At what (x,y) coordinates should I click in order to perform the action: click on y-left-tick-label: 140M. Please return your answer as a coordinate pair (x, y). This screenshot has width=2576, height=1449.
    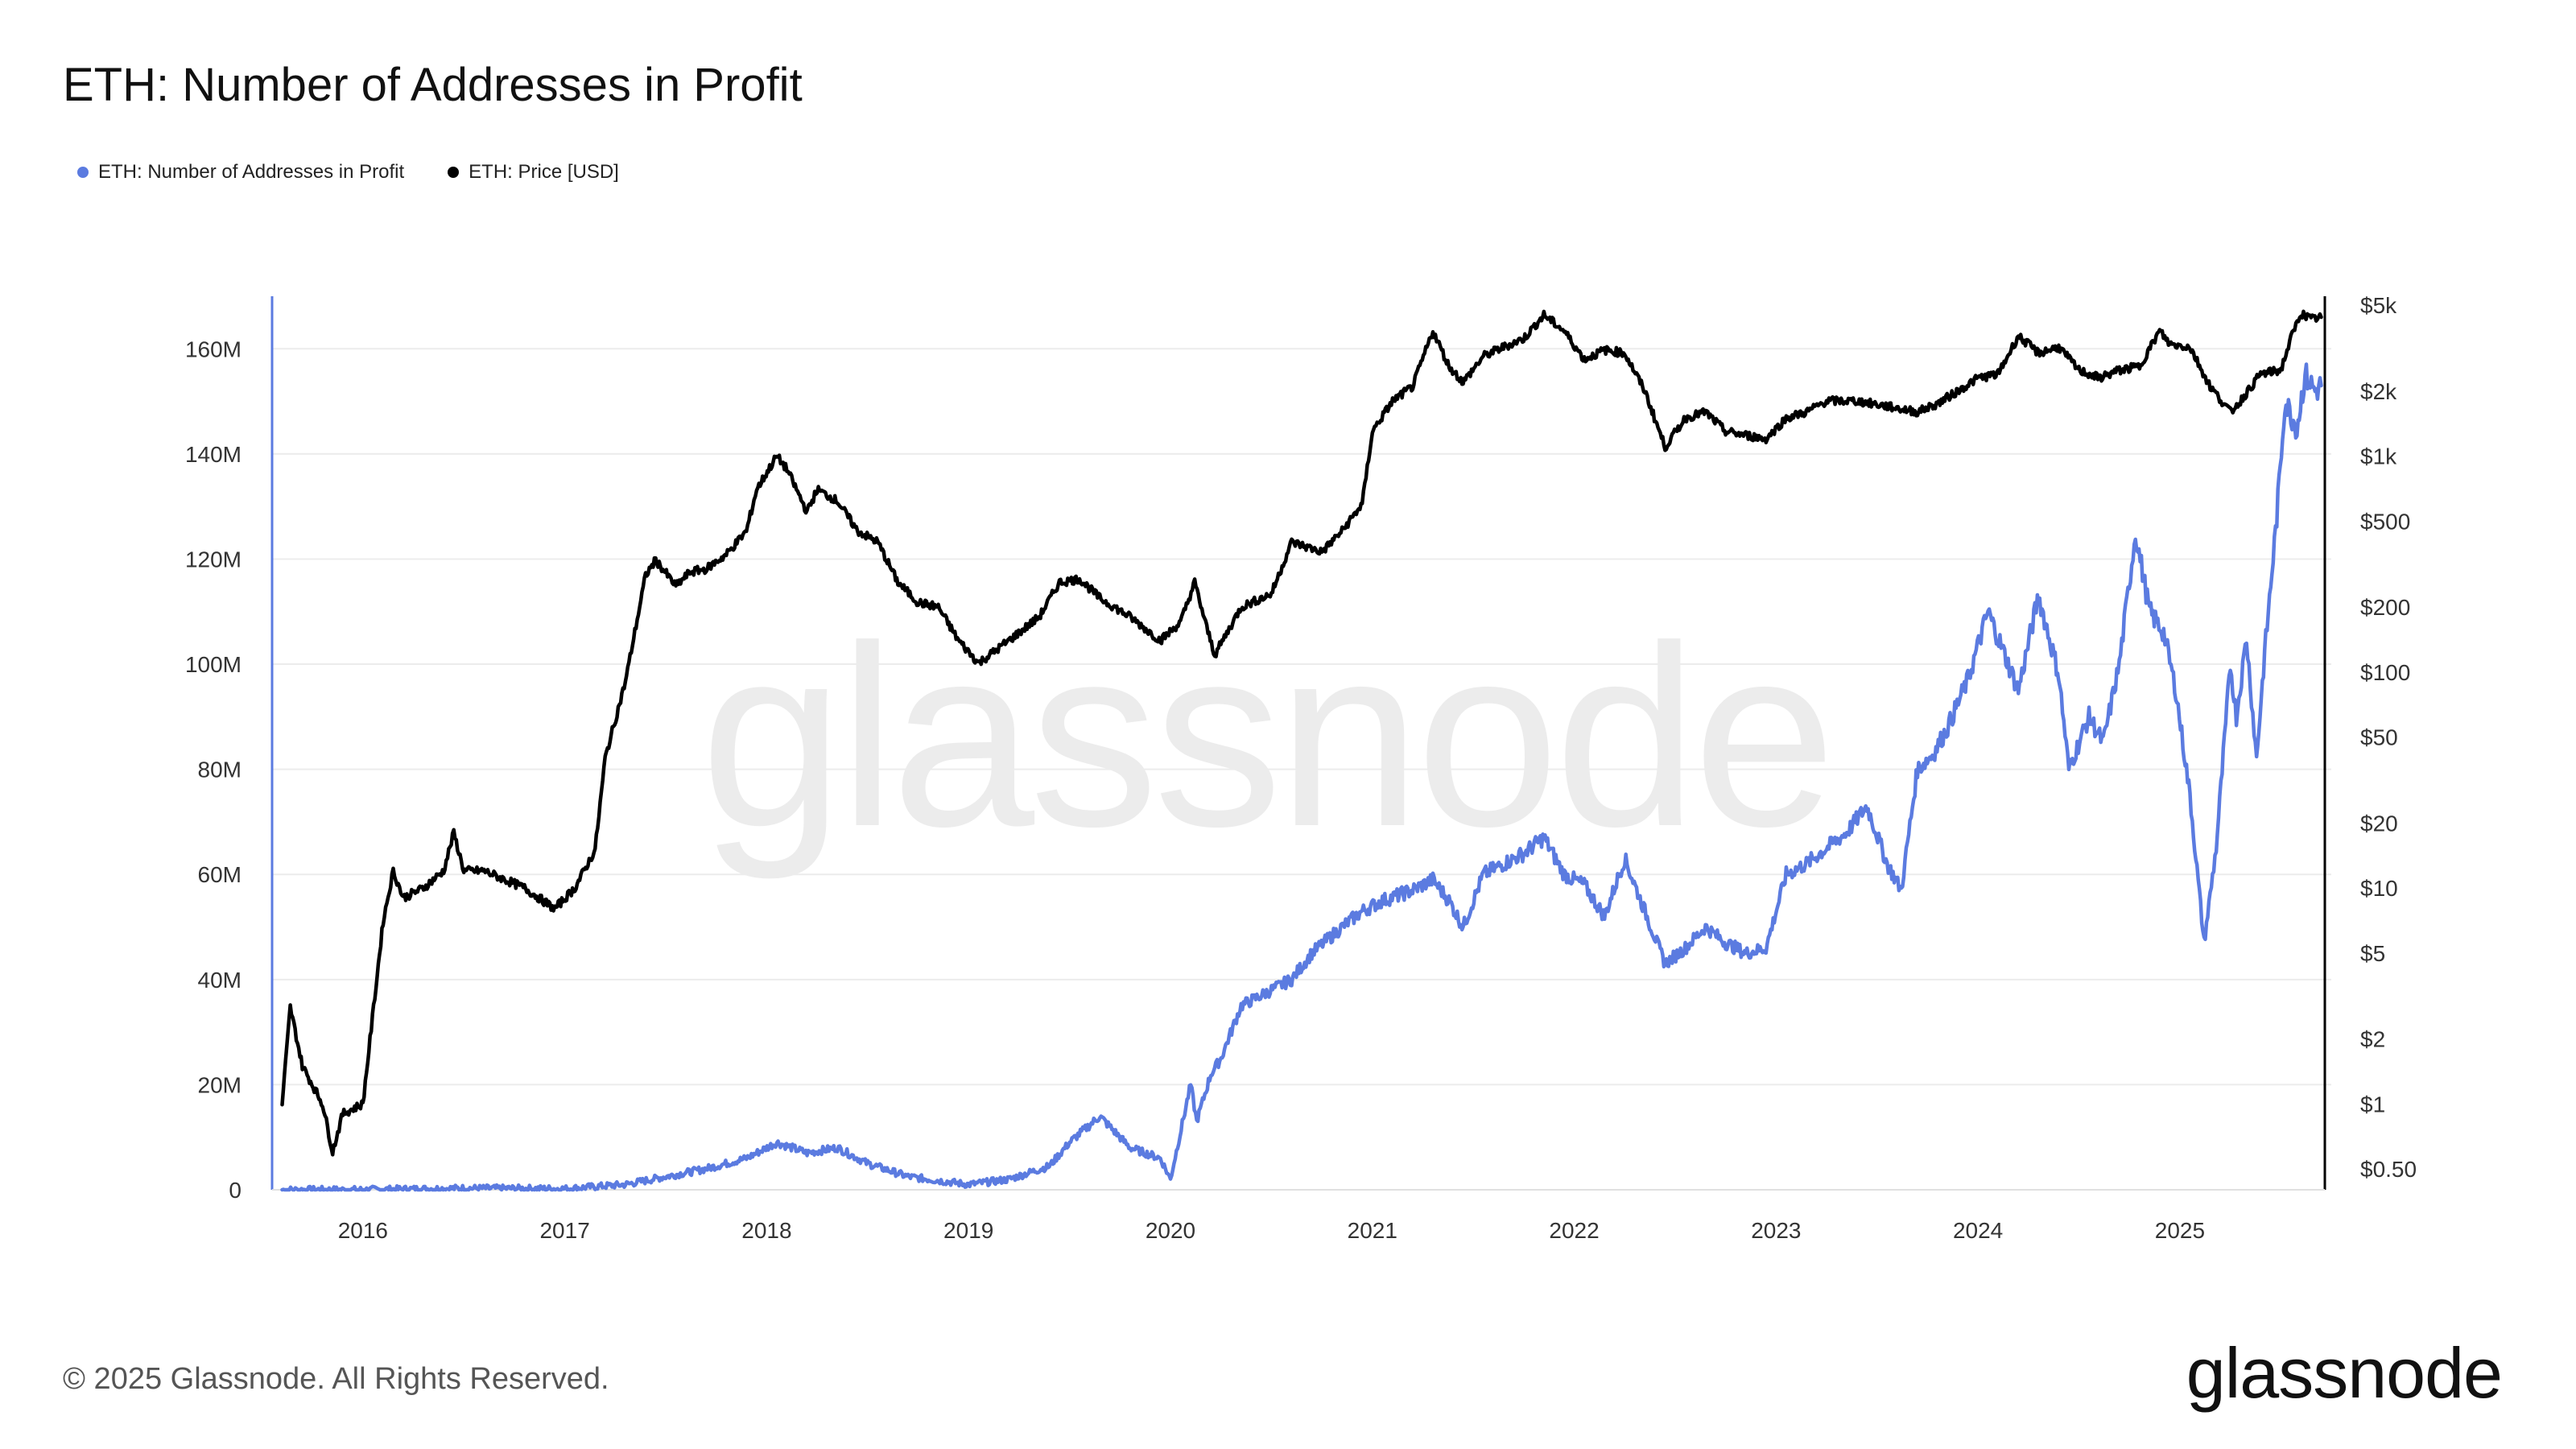
    Looking at the image, I should click on (213, 454).